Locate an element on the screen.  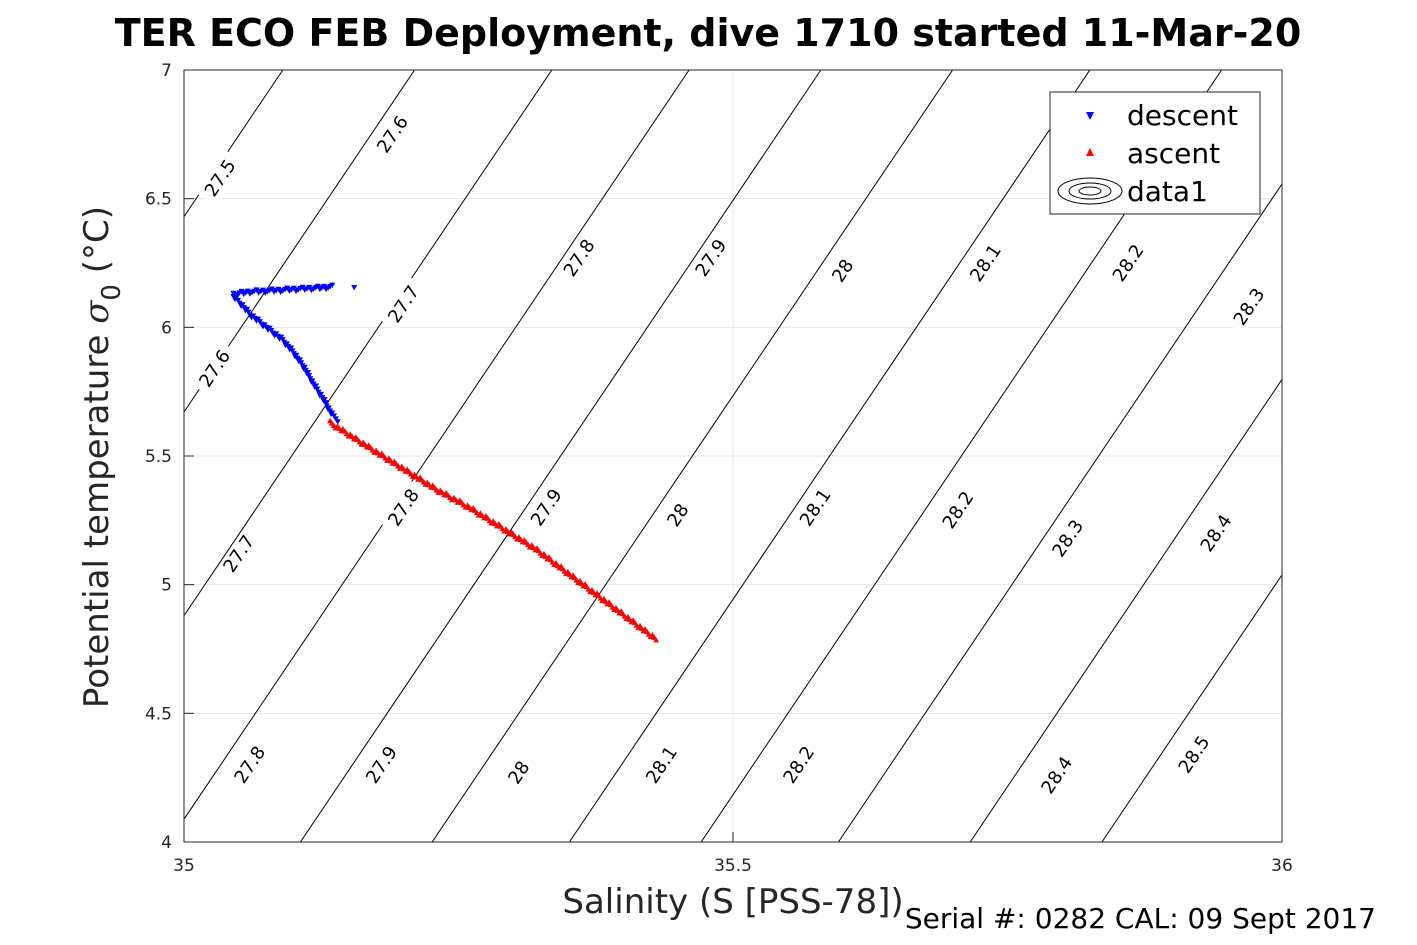
x-tick-label: 35 is located at coordinates (184, 866).